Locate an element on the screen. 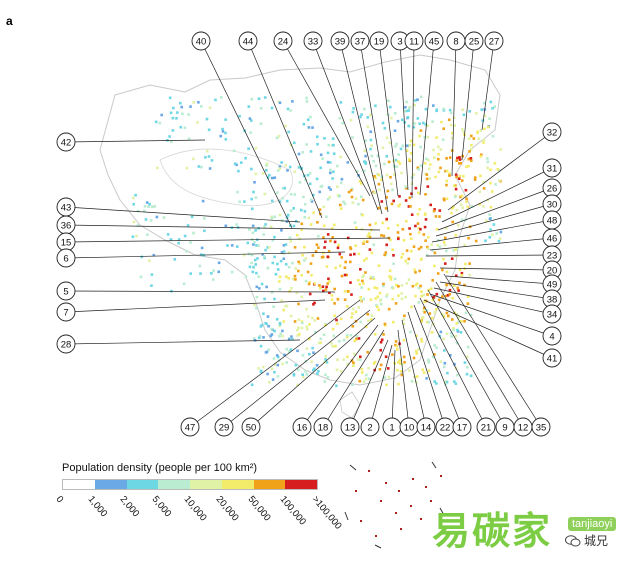 The height and width of the screenshot is (565, 640). callout-label: 15 is located at coordinates (66, 243).